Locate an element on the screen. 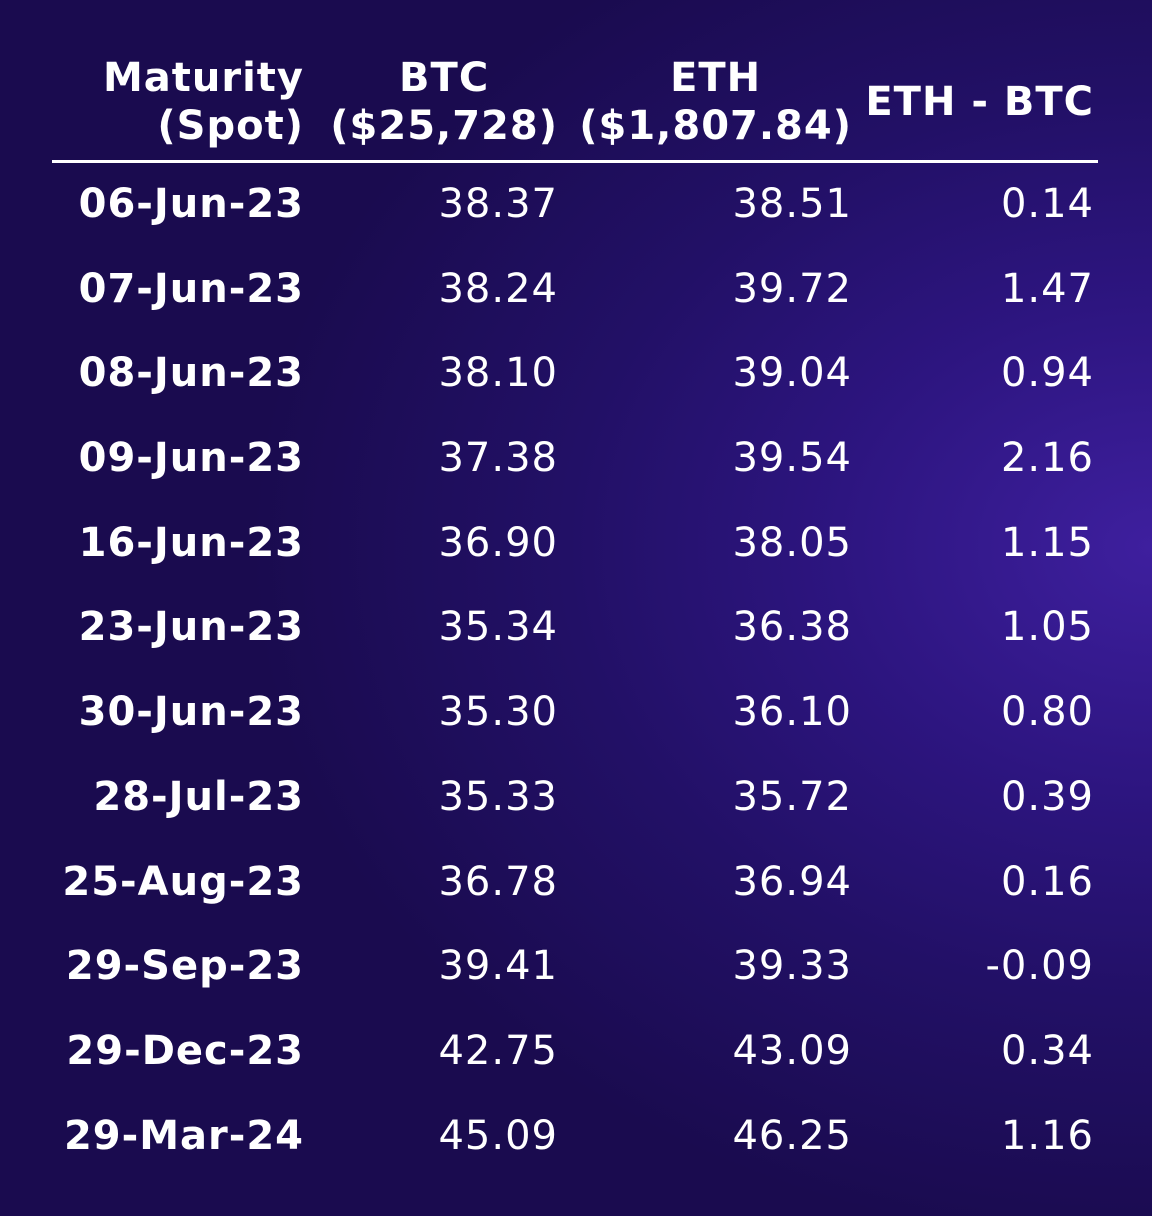 The width and height of the screenshot is (1152, 1216). eth-vol-cell: 36.10 is located at coordinates (792, 712).